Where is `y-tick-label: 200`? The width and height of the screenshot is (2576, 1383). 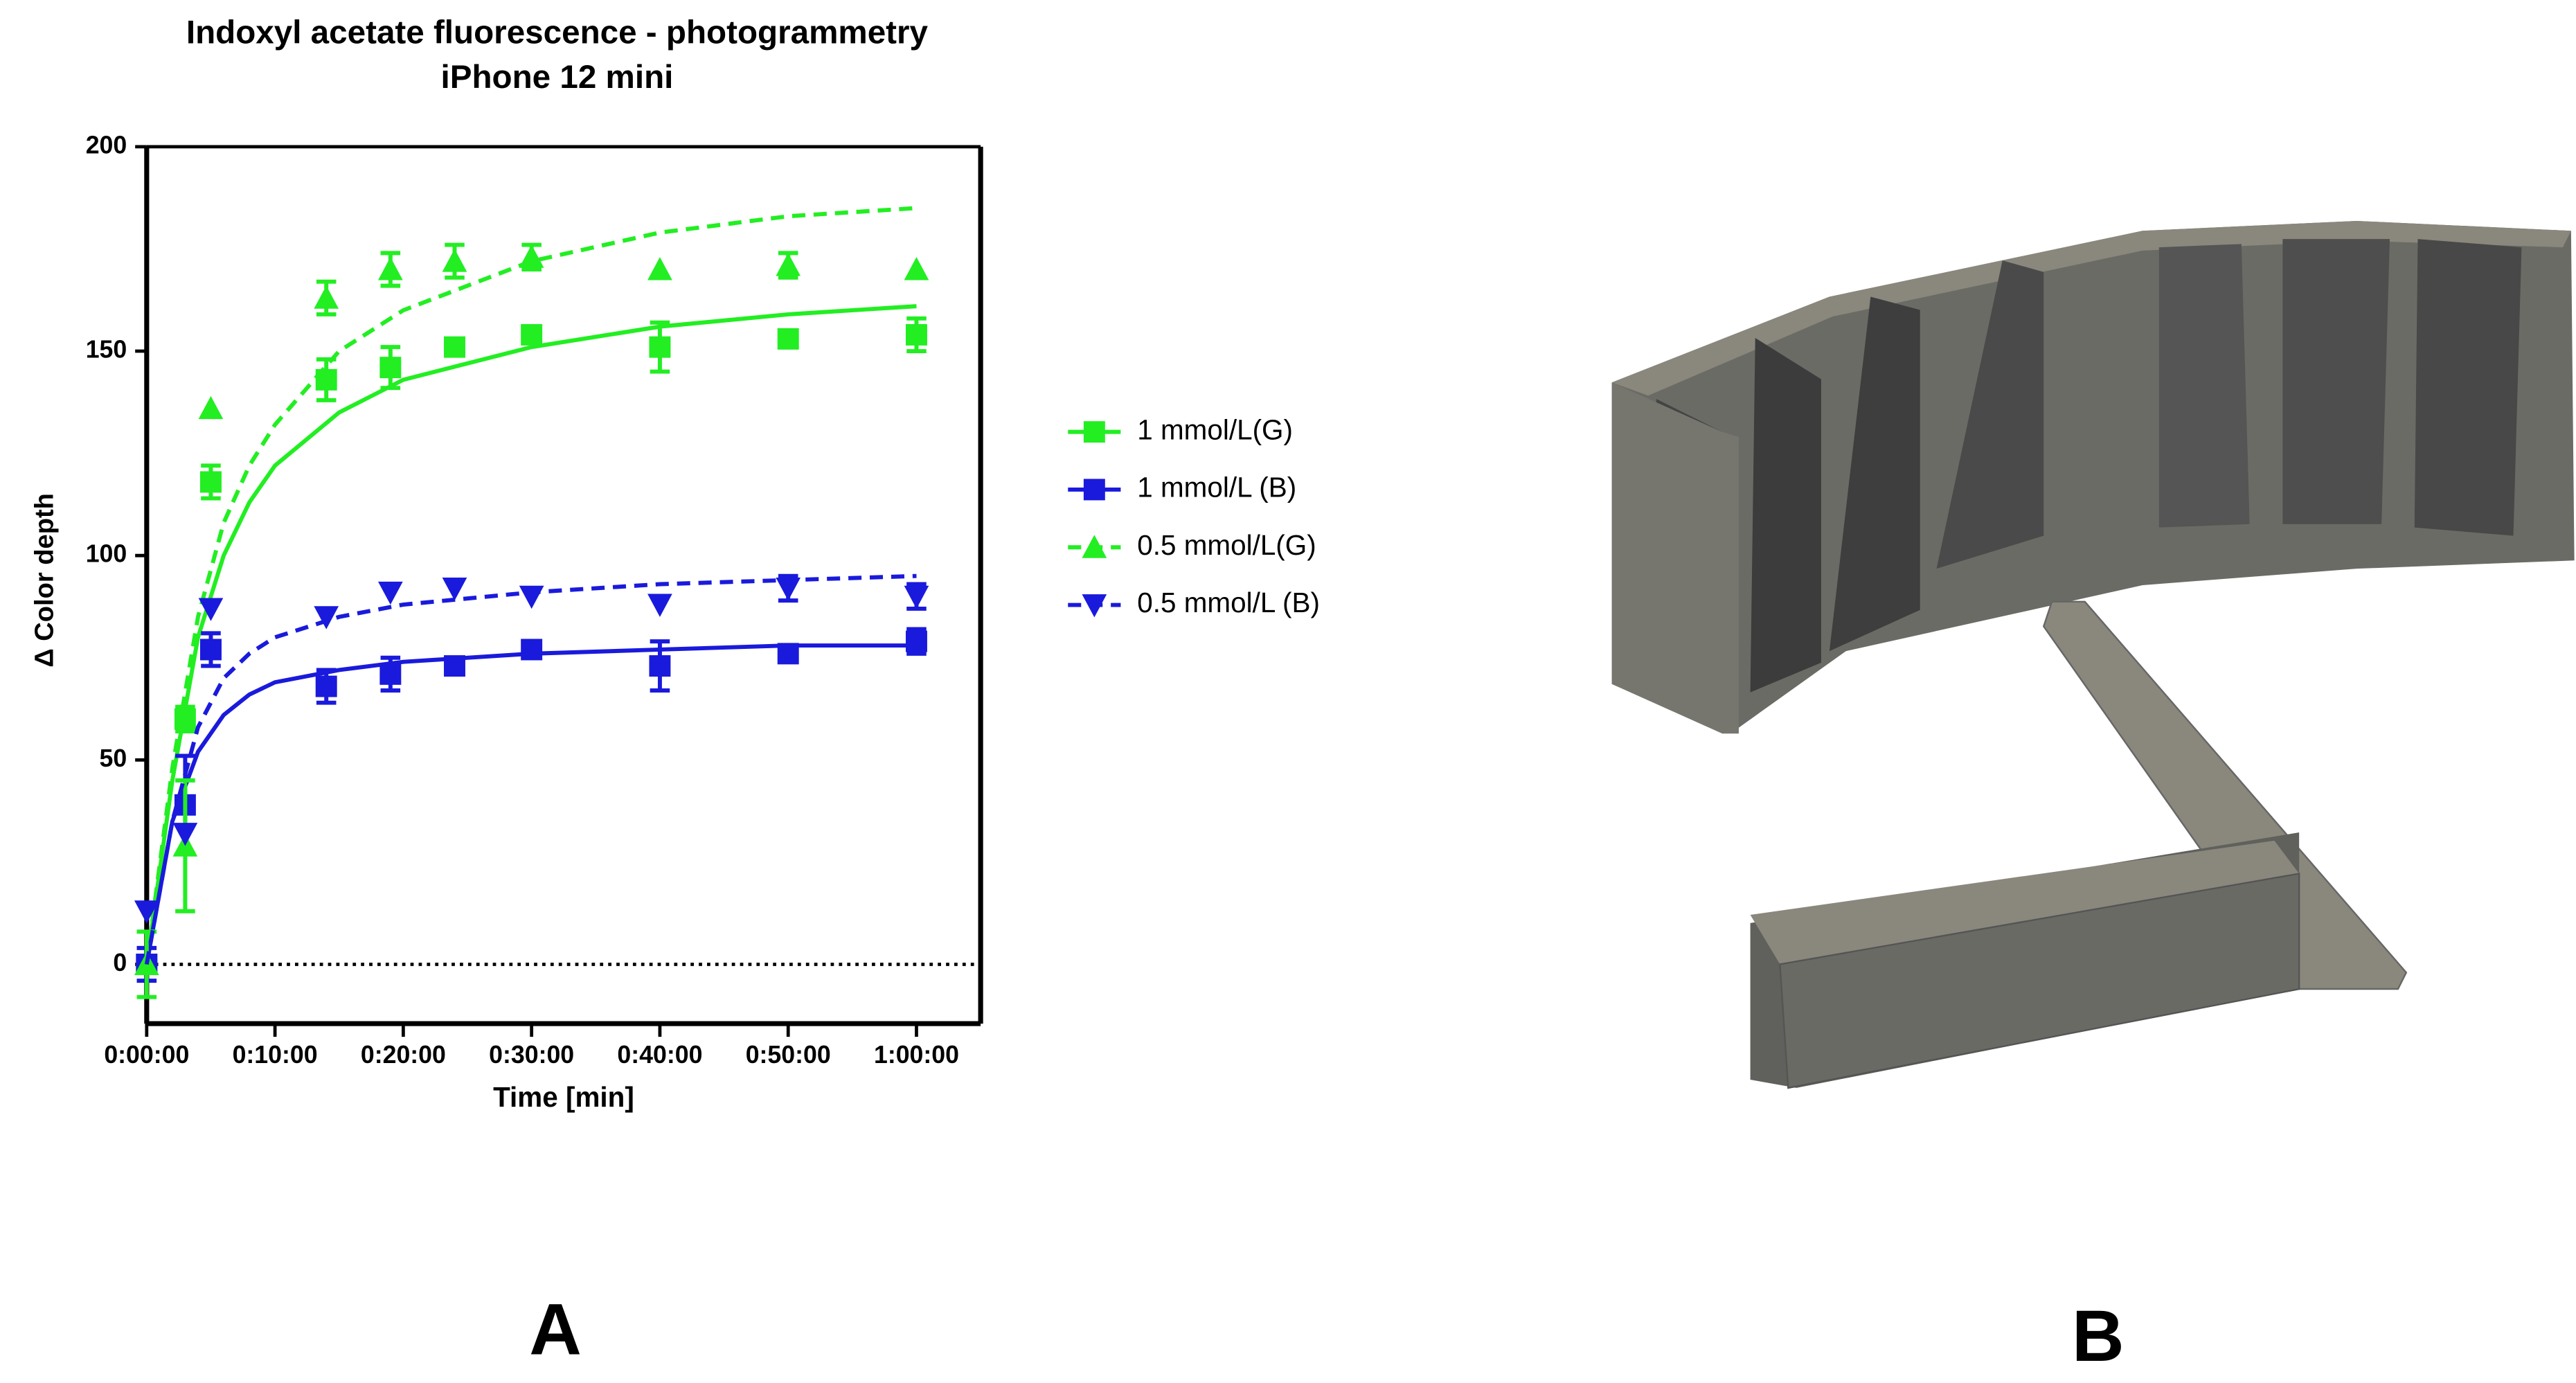 y-tick-label: 200 is located at coordinates (107, 145).